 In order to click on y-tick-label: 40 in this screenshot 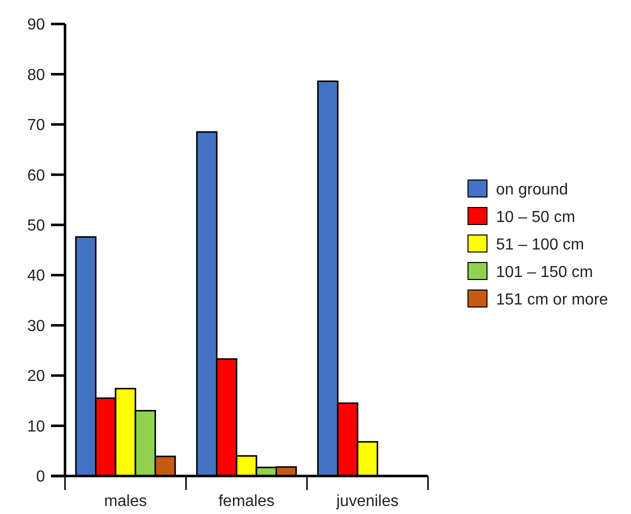, I will do `click(36, 276)`.